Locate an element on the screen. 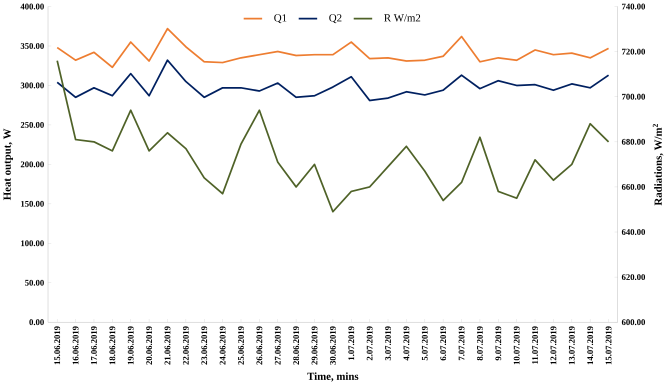  x-tick-label: 15.06.2019 is located at coordinates (57, 345).